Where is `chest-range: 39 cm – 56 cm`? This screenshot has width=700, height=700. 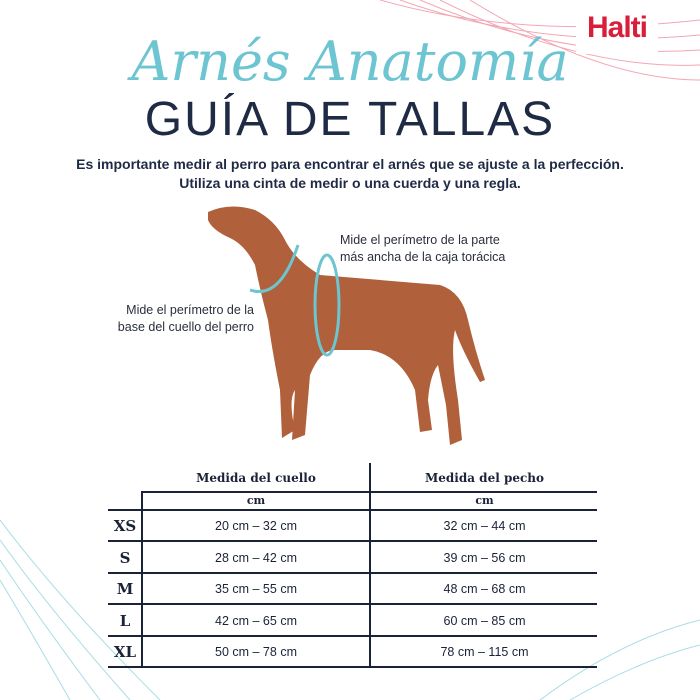
chest-range: 39 cm – 56 cm is located at coordinates (484, 557).